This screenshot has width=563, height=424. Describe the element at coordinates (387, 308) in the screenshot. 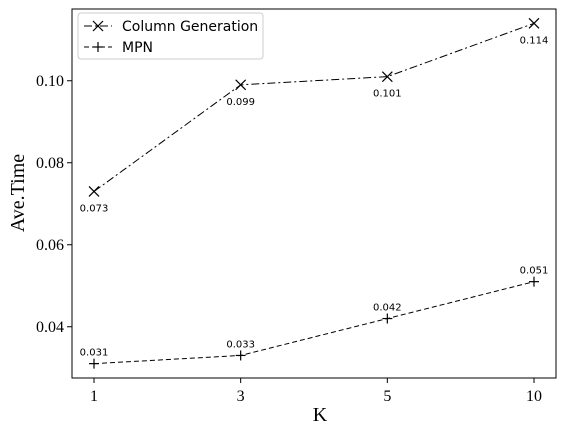

I see `data-label-mpn-2: 0.042` at that location.